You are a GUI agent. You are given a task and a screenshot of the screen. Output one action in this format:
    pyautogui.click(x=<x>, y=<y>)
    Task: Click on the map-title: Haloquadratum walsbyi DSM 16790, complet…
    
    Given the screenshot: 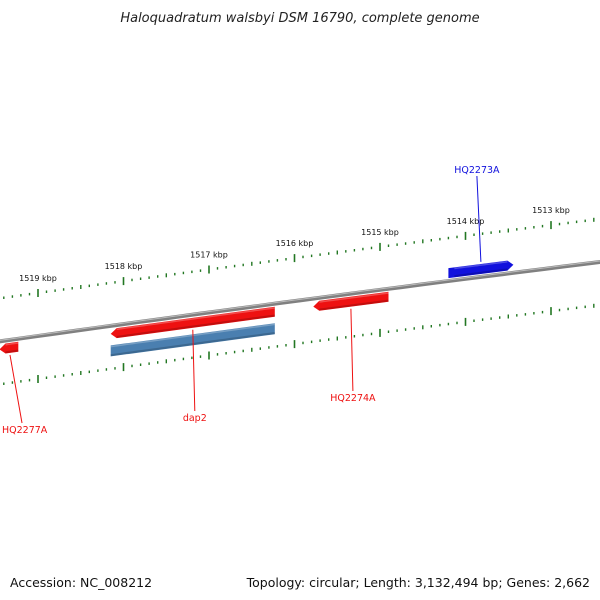 What is the action you would take?
    pyautogui.click(x=299, y=18)
    